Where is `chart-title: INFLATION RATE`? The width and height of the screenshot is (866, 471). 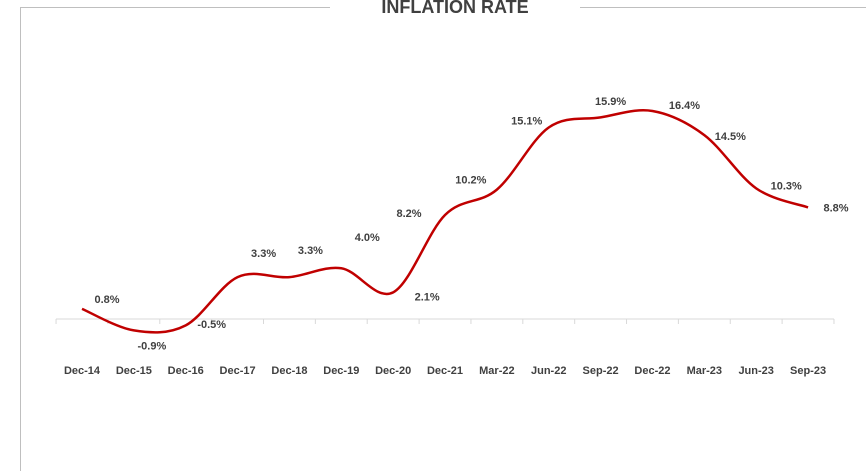 chart-title: INFLATION RATE is located at coordinates (454, 8).